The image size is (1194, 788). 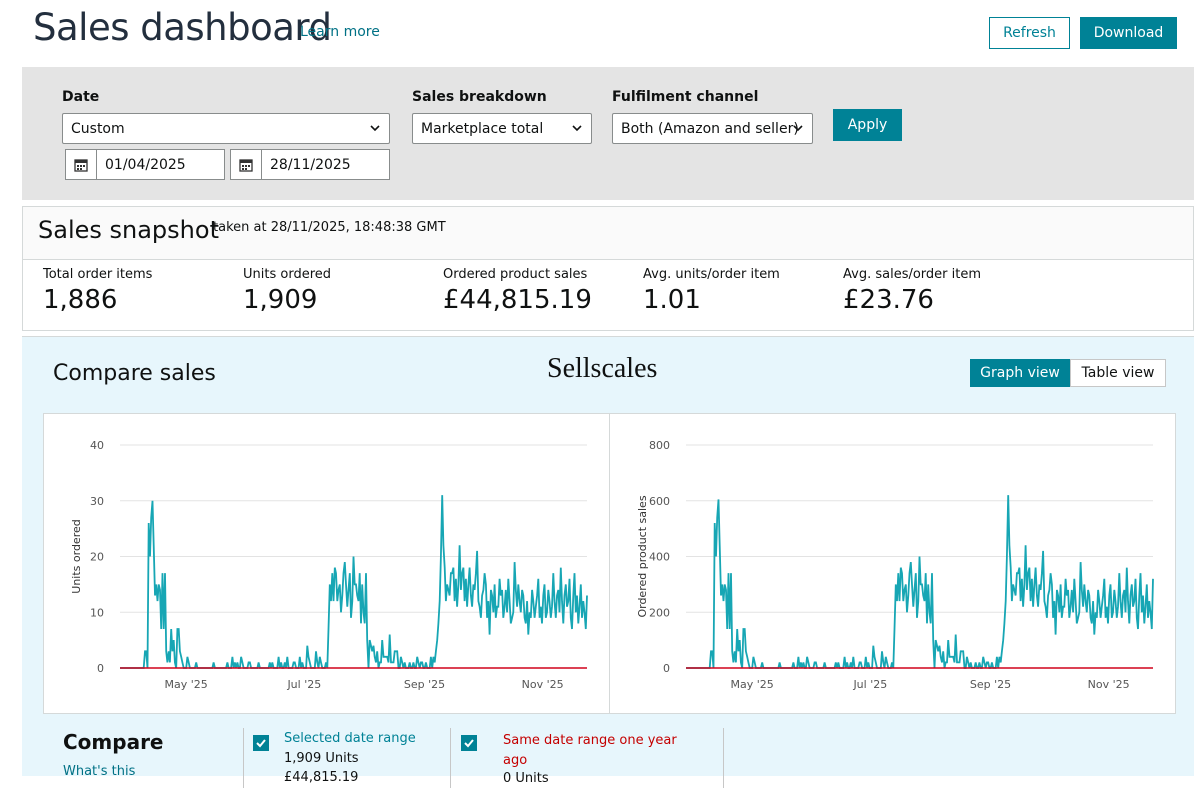 What do you see at coordinates (517, 300) in the screenshot?
I see `metric-value: £44,815.19` at bounding box center [517, 300].